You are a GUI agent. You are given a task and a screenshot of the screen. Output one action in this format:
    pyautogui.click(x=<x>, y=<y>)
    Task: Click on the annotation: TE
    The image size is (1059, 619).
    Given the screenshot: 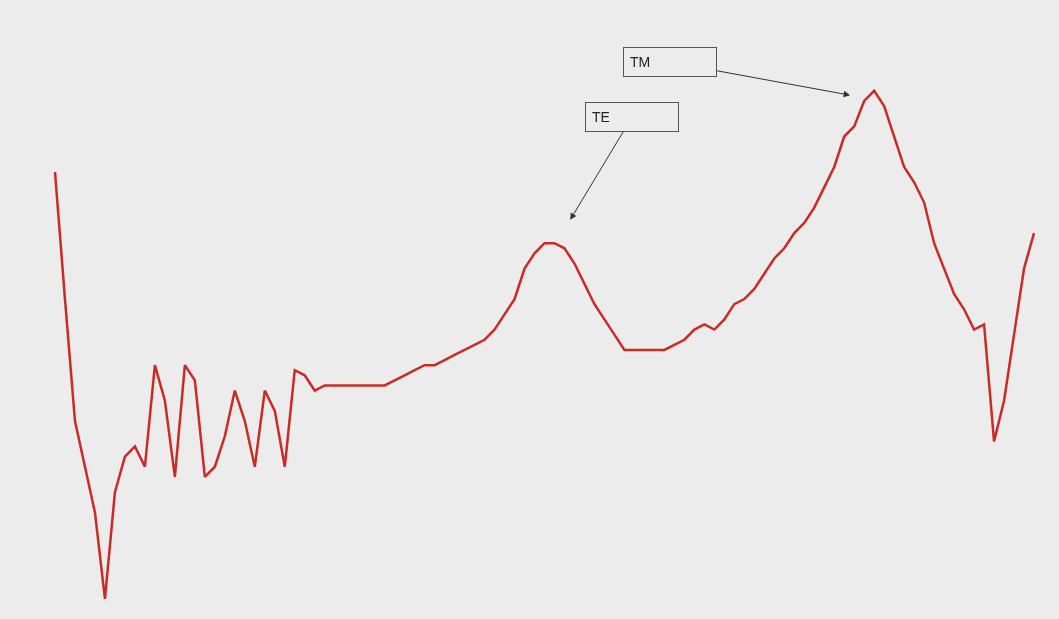 What is the action you would take?
    pyautogui.click(x=601, y=117)
    